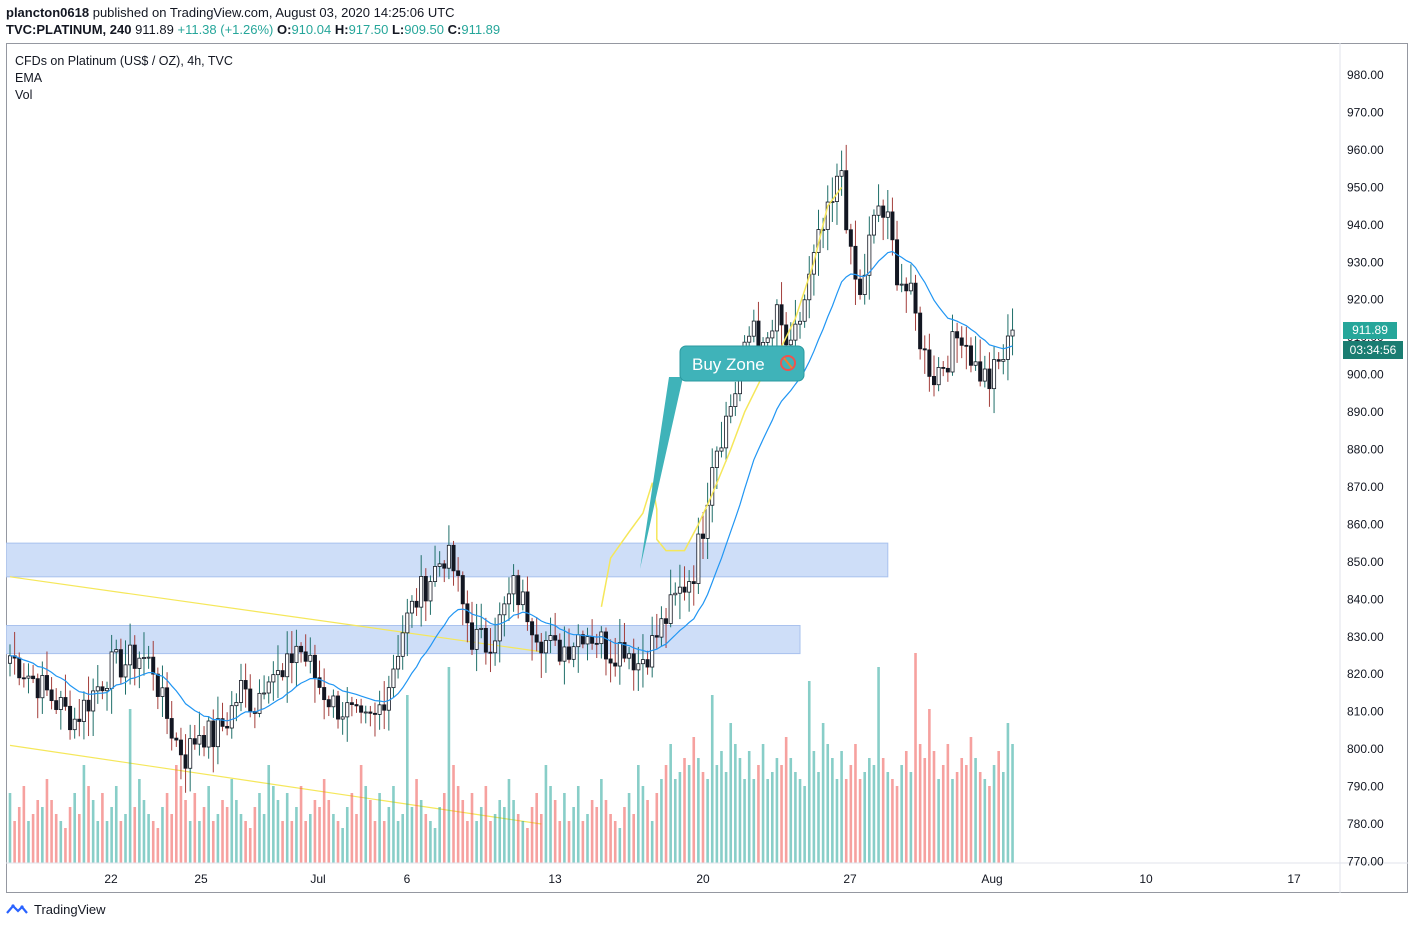  What do you see at coordinates (24, 95) in the screenshot?
I see `legend-vol: Vol` at bounding box center [24, 95].